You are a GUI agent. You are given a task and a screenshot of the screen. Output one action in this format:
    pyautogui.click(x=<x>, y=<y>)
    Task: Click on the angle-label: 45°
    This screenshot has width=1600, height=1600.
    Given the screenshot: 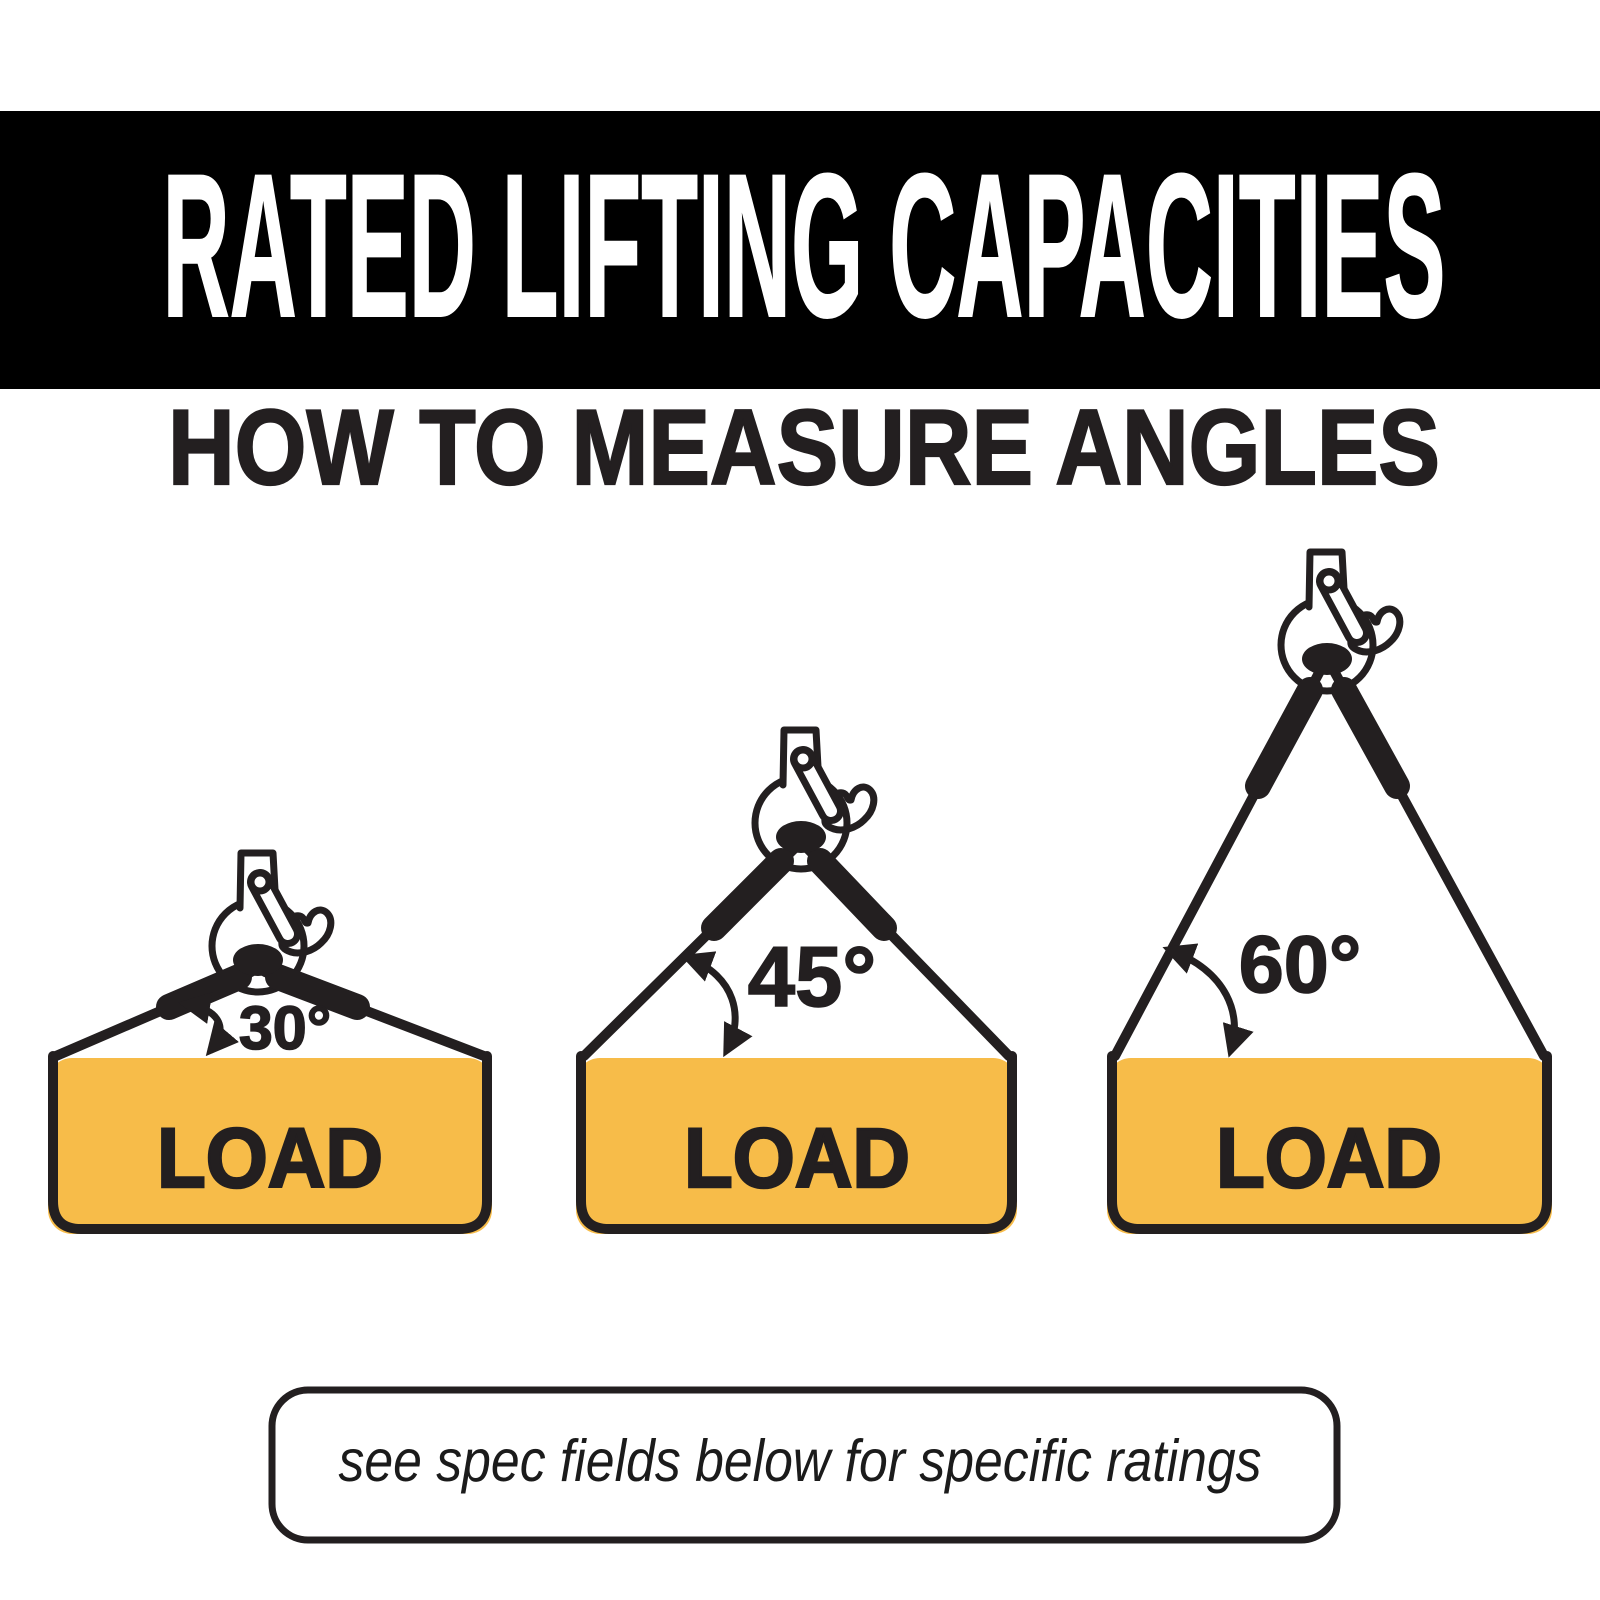 What is the action you would take?
    pyautogui.click(x=812, y=977)
    